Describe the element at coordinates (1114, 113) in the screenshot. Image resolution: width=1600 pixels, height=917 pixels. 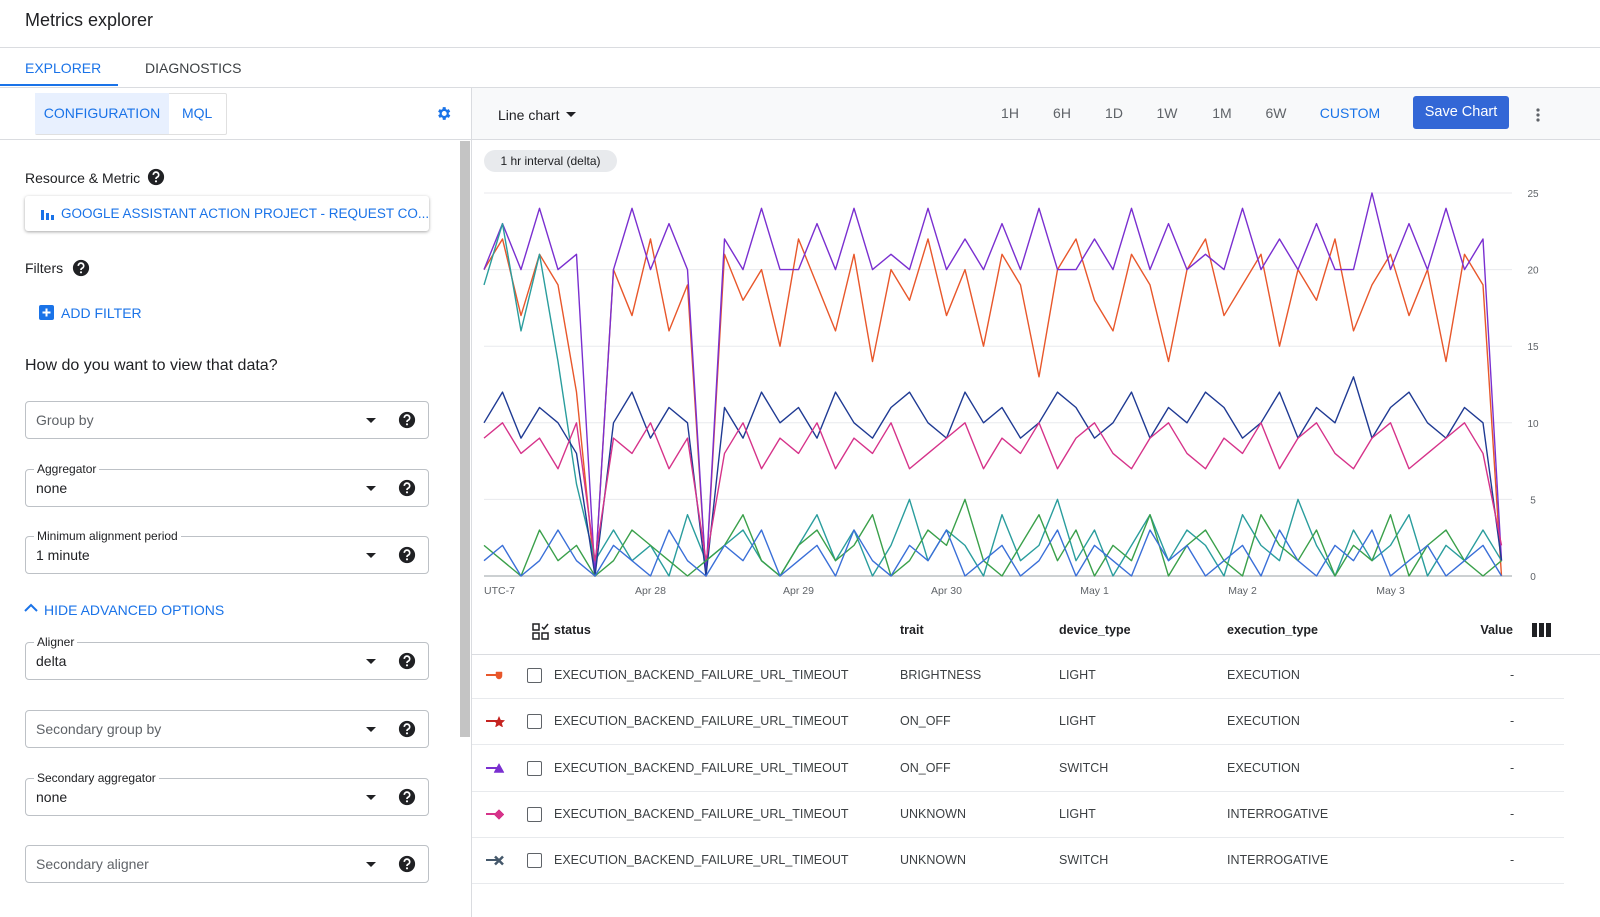
I see `range-button: 1D` at that location.